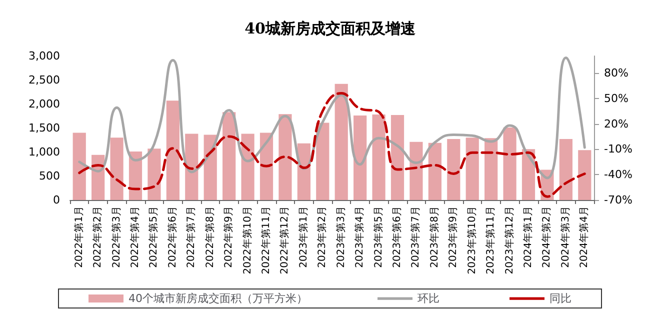  What do you see at coordinates (44, 56) in the screenshot?
I see `y-tick-label: 3,000` at bounding box center [44, 56].